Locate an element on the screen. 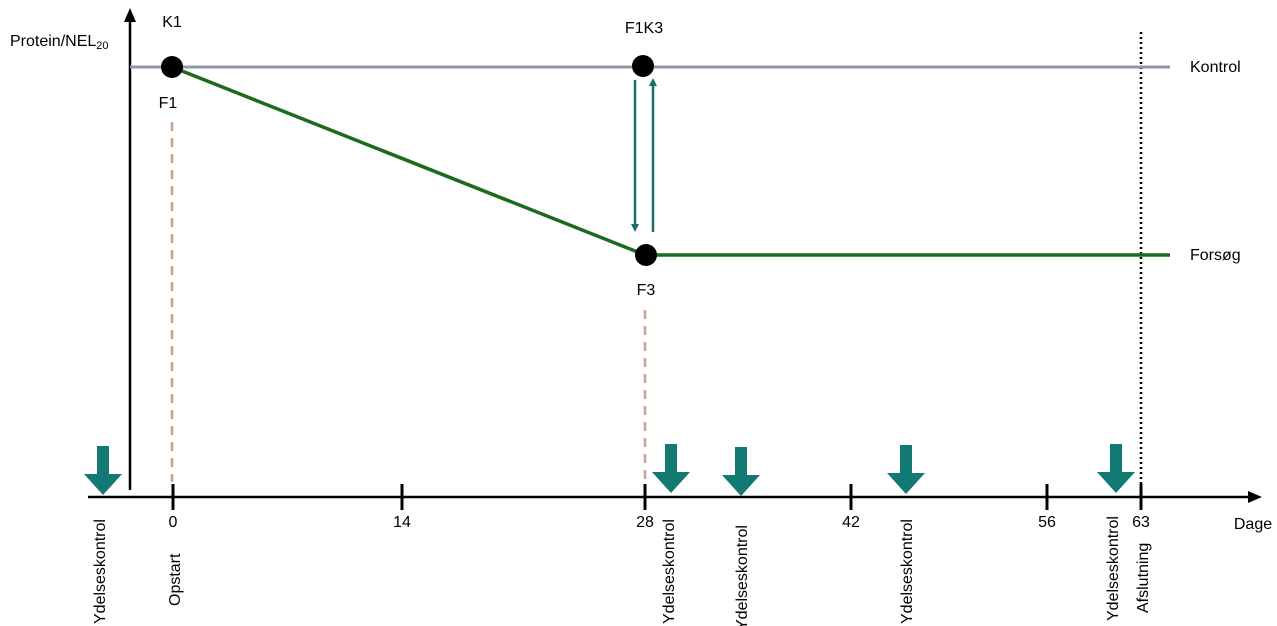  x-tick-label: 0 is located at coordinates (173, 522).